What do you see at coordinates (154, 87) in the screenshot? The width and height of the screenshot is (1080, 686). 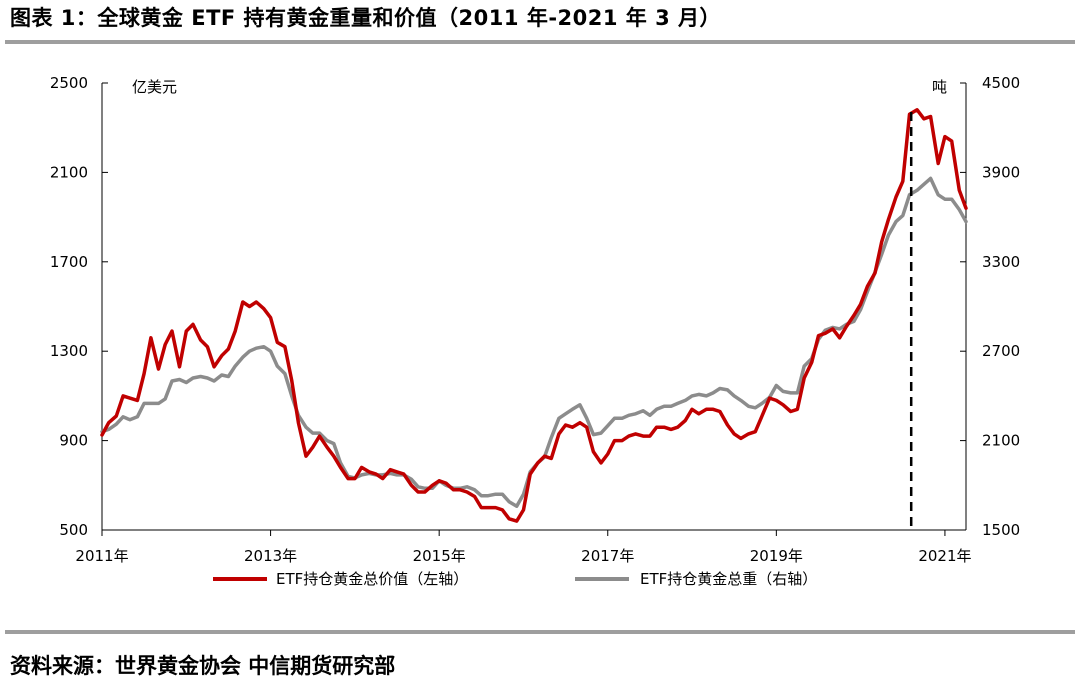 I see `left-unit-label: 亿美元` at bounding box center [154, 87].